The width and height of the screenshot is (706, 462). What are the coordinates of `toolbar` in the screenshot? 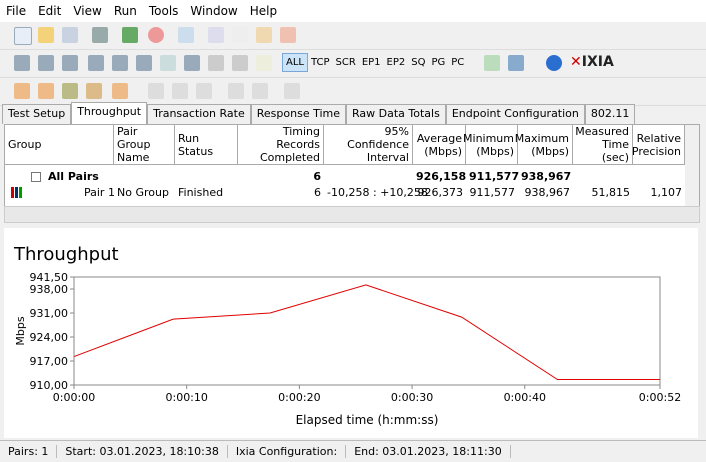 It's located at (353, 36).